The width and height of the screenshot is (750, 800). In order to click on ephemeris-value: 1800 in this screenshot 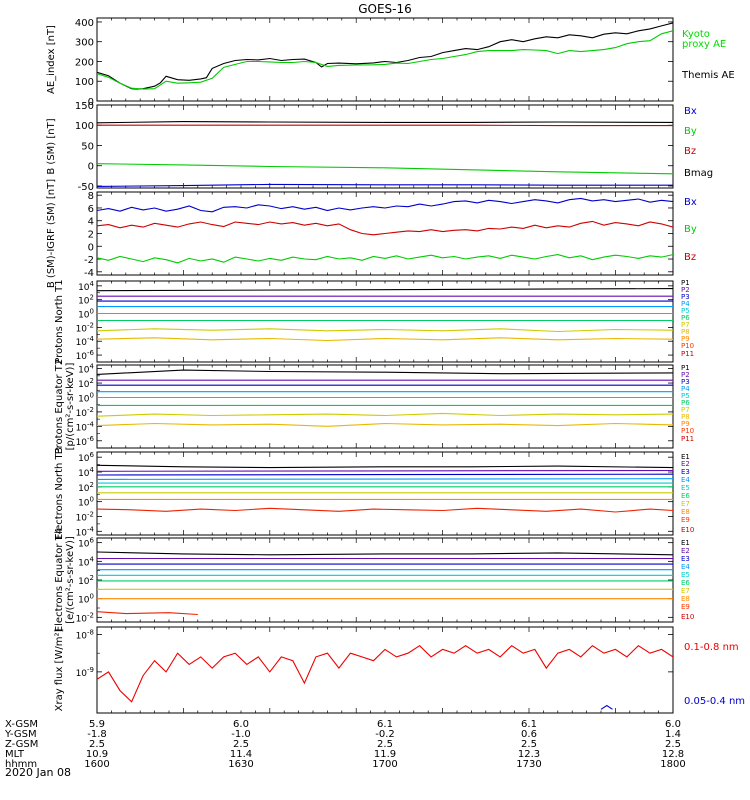, I will do `click(672, 764)`.